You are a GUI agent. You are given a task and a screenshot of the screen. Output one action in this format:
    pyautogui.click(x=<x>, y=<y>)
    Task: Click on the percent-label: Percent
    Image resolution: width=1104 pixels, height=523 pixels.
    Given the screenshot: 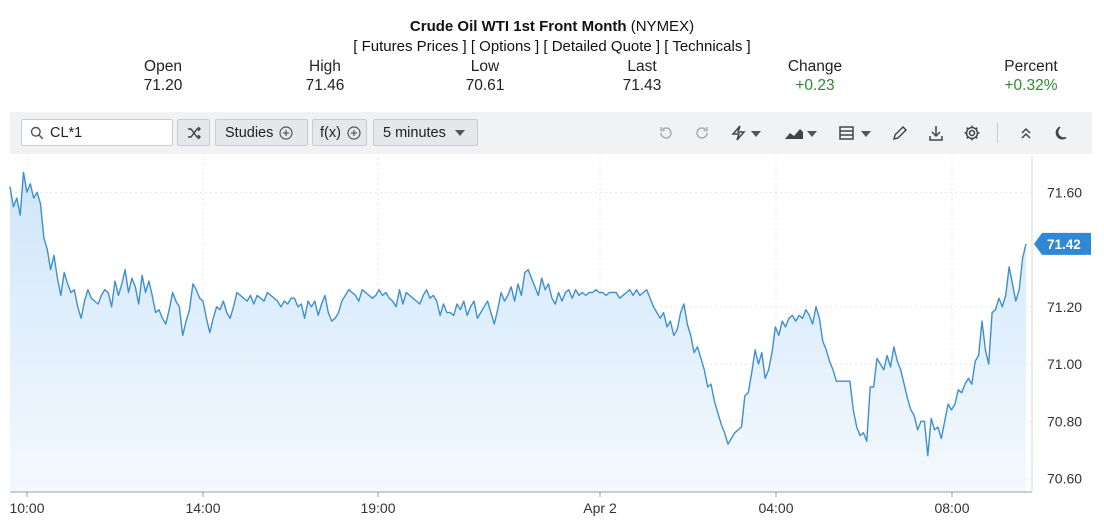 What is the action you would take?
    pyautogui.click(x=1031, y=66)
    